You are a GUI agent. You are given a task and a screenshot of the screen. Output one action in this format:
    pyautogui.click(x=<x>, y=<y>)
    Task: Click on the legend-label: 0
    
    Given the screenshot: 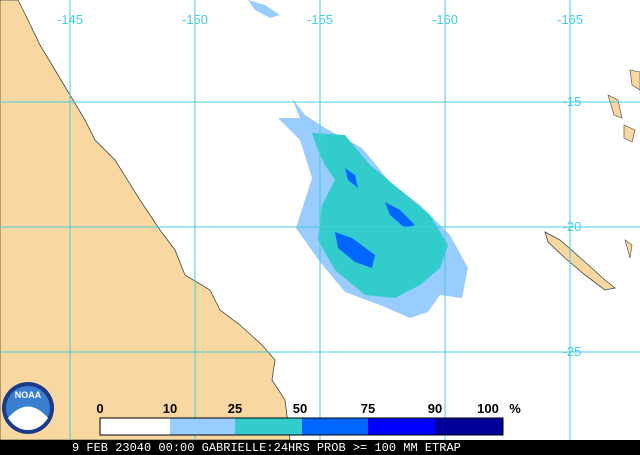 What is the action you would take?
    pyautogui.click(x=99, y=408)
    